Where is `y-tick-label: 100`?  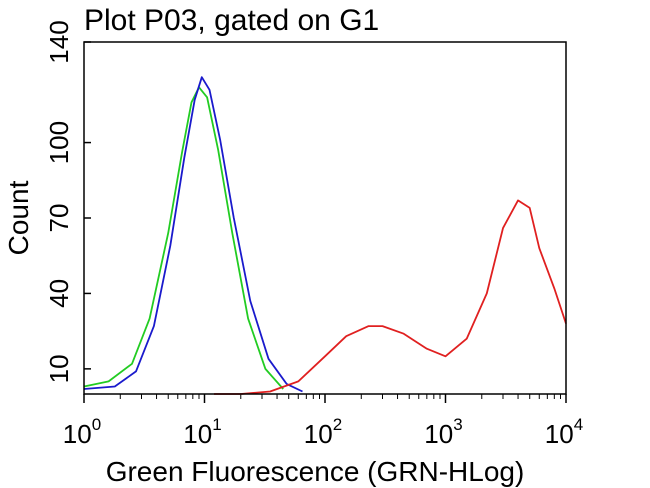 y-tick-label: 100 is located at coordinates (59, 142).